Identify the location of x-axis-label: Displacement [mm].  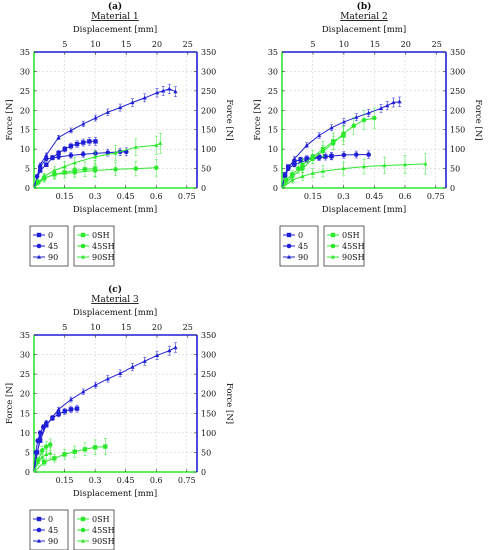
(115, 210).